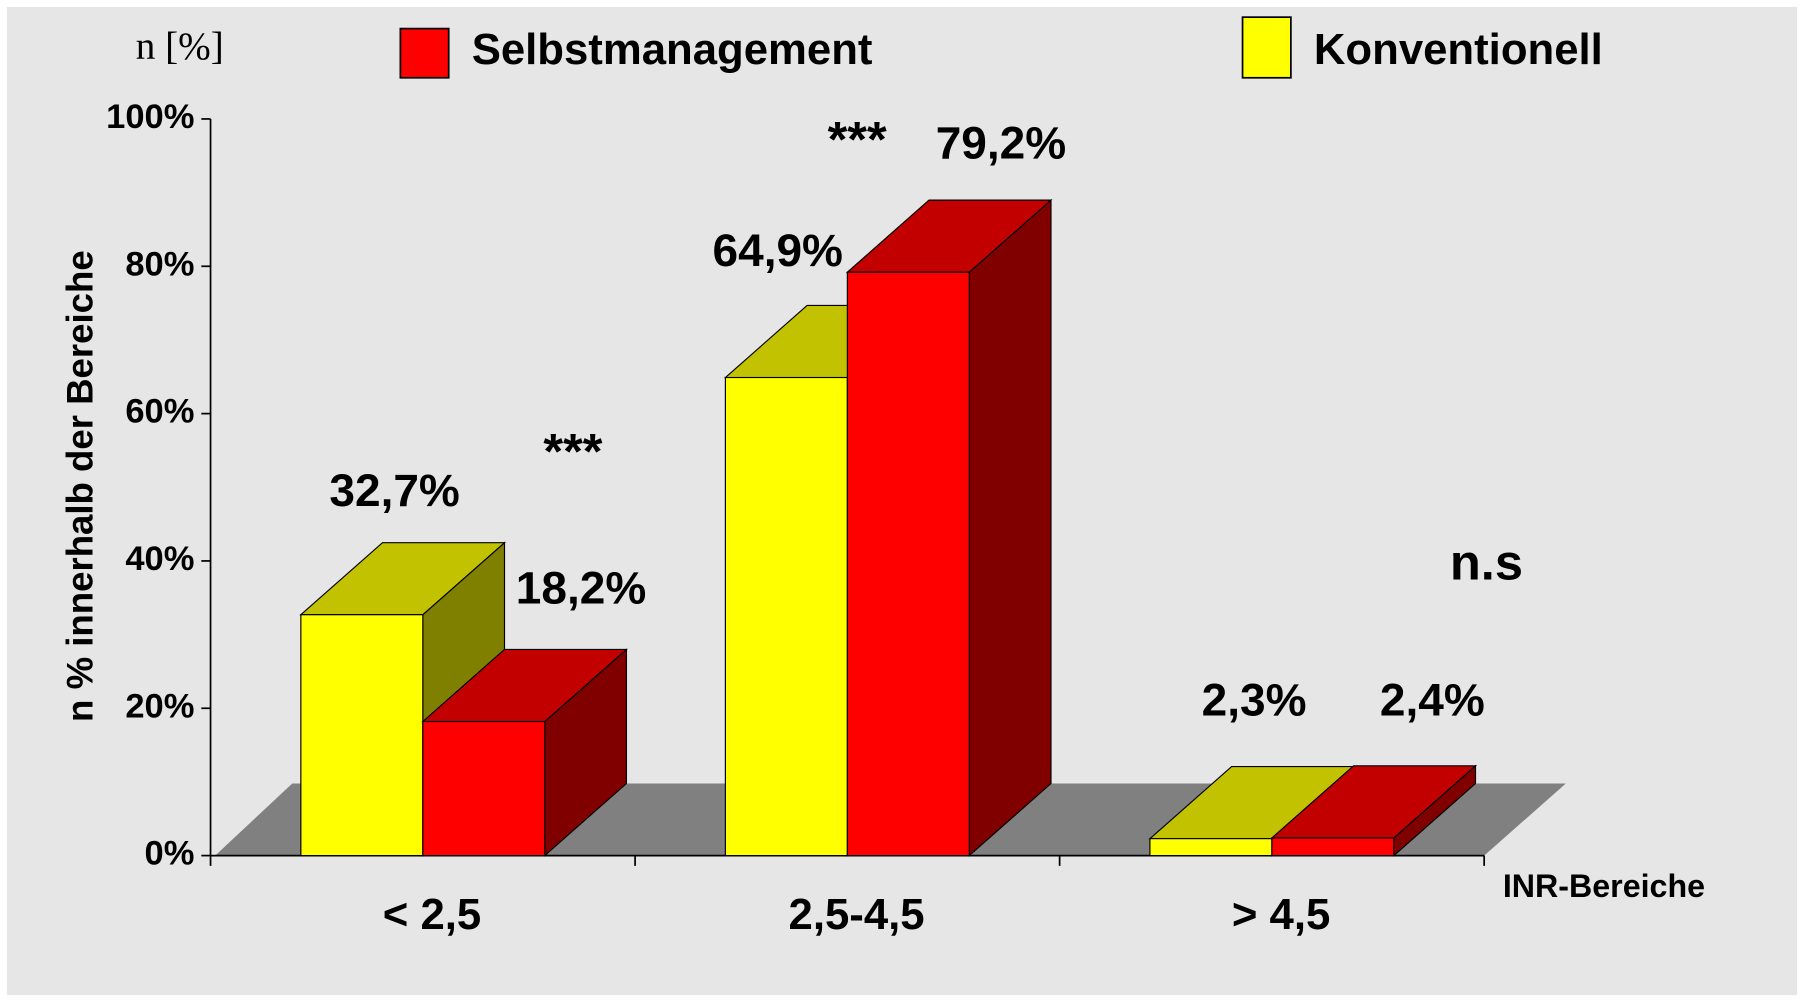  What do you see at coordinates (159, 264) in the screenshot?
I see `y-tick-label: 80%` at bounding box center [159, 264].